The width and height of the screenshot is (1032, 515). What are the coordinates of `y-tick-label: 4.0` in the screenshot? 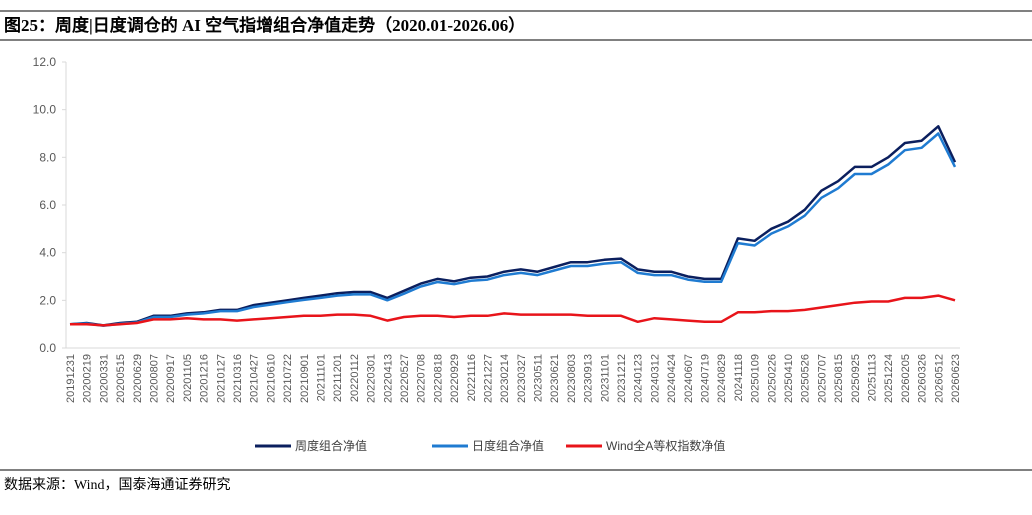 It's located at (47, 253).